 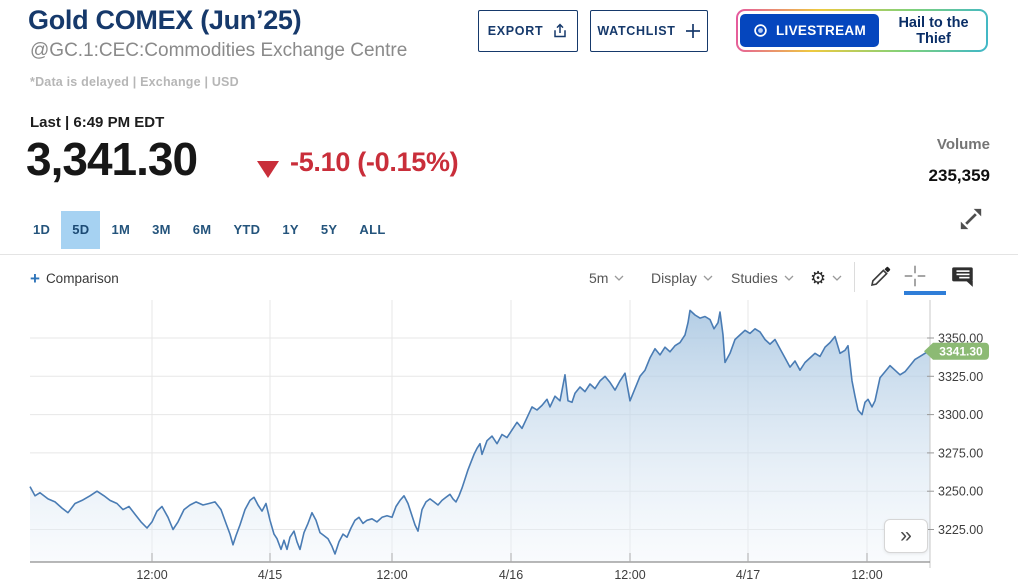 I want to click on range-tab-1d: 1D, so click(x=42, y=229).